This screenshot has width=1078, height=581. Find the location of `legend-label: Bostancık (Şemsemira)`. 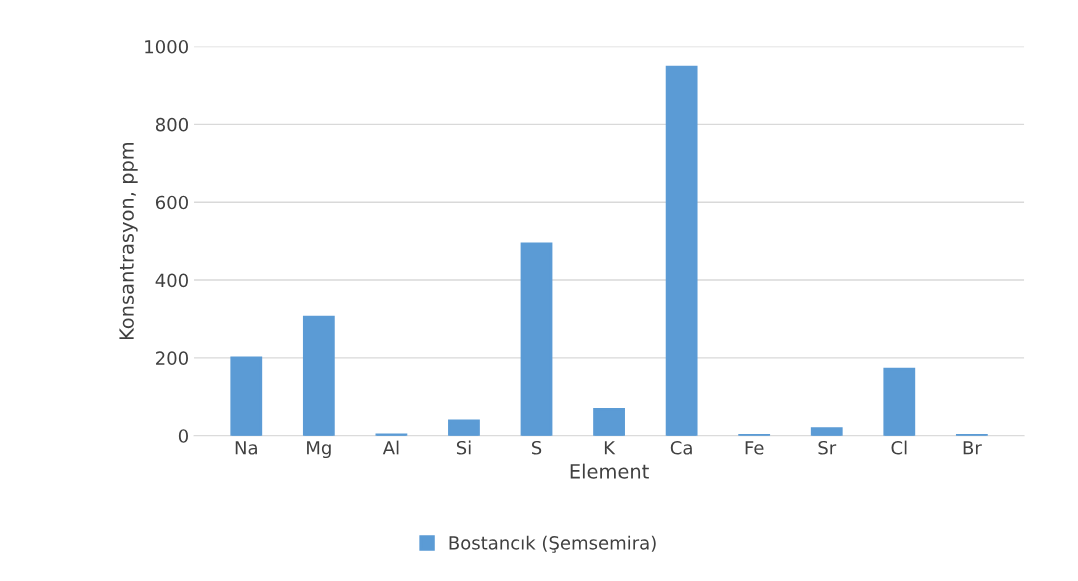

legend-label: Bostancık (Şemsemira) is located at coordinates (552, 544).